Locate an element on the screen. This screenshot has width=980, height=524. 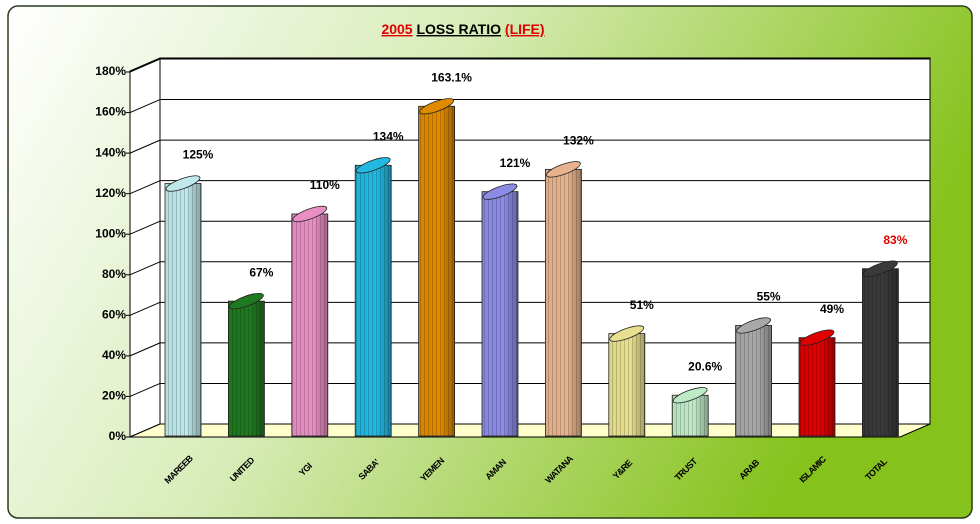
y-tick-label: 120% is located at coordinates (110, 193).